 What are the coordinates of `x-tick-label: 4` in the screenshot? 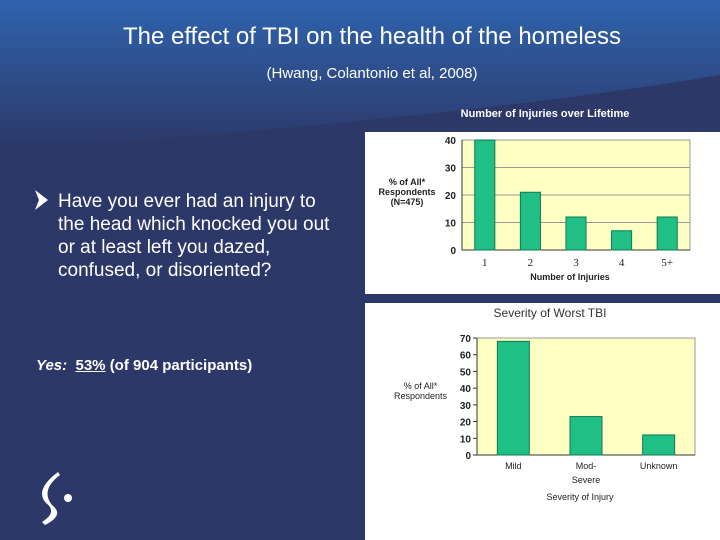 It's located at (622, 263).